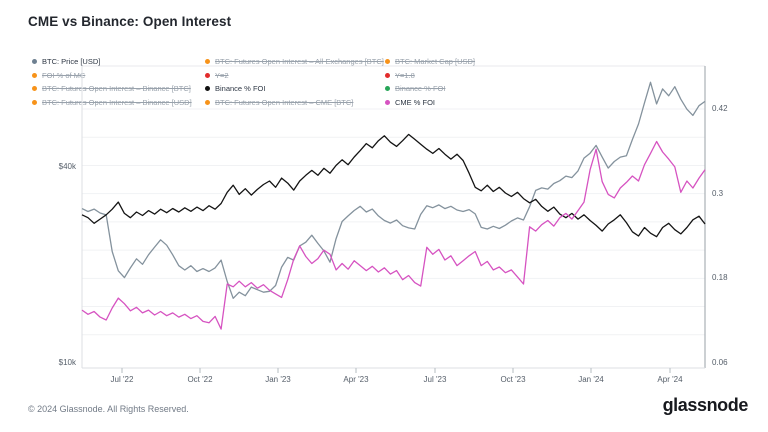 This screenshot has height=432, width=768. Describe the element at coordinates (356, 379) in the screenshot. I see `x-axis-tick-label: Apr '23` at that location.